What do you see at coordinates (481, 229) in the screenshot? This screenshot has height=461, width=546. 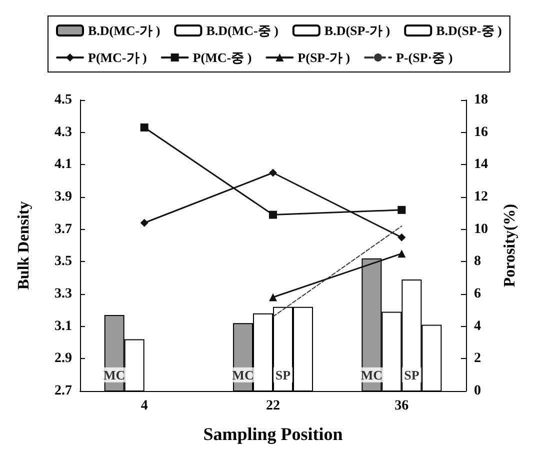 I see `y2-tick-label: 10` at bounding box center [481, 229].